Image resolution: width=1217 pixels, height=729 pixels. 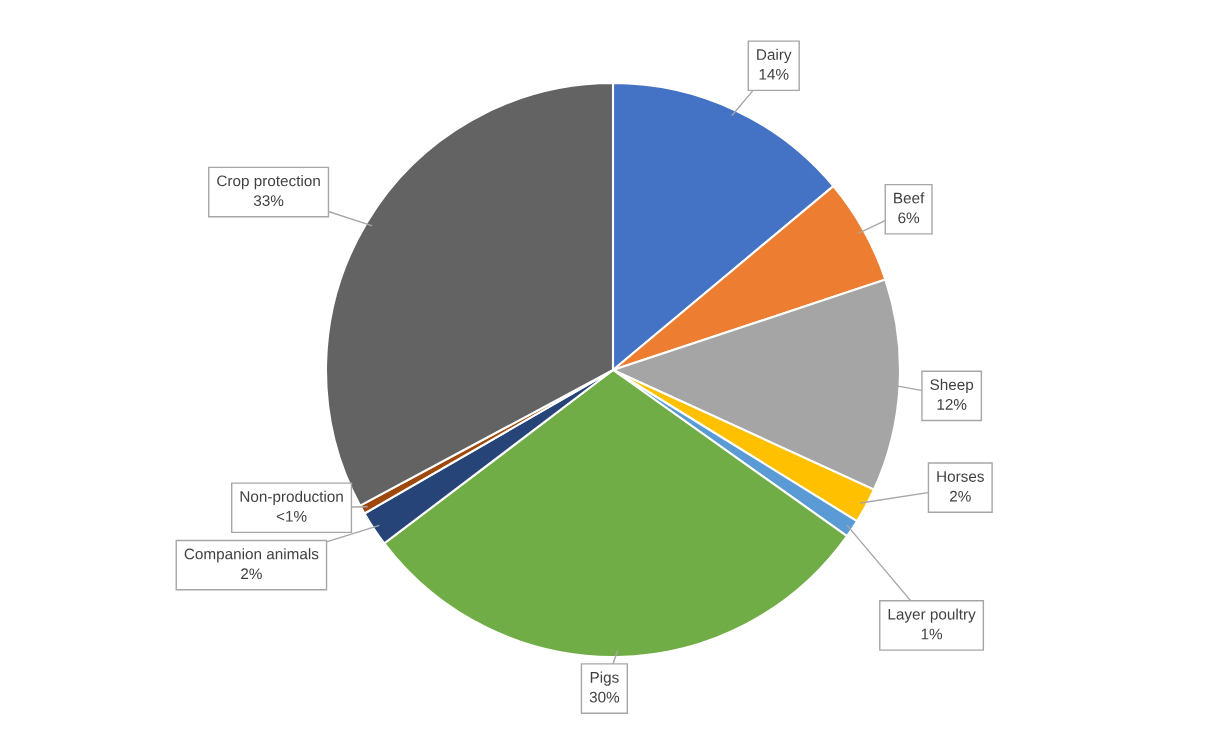 What do you see at coordinates (960, 476) in the screenshot?
I see `slice-label: Horses` at bounding box center [960, 476].